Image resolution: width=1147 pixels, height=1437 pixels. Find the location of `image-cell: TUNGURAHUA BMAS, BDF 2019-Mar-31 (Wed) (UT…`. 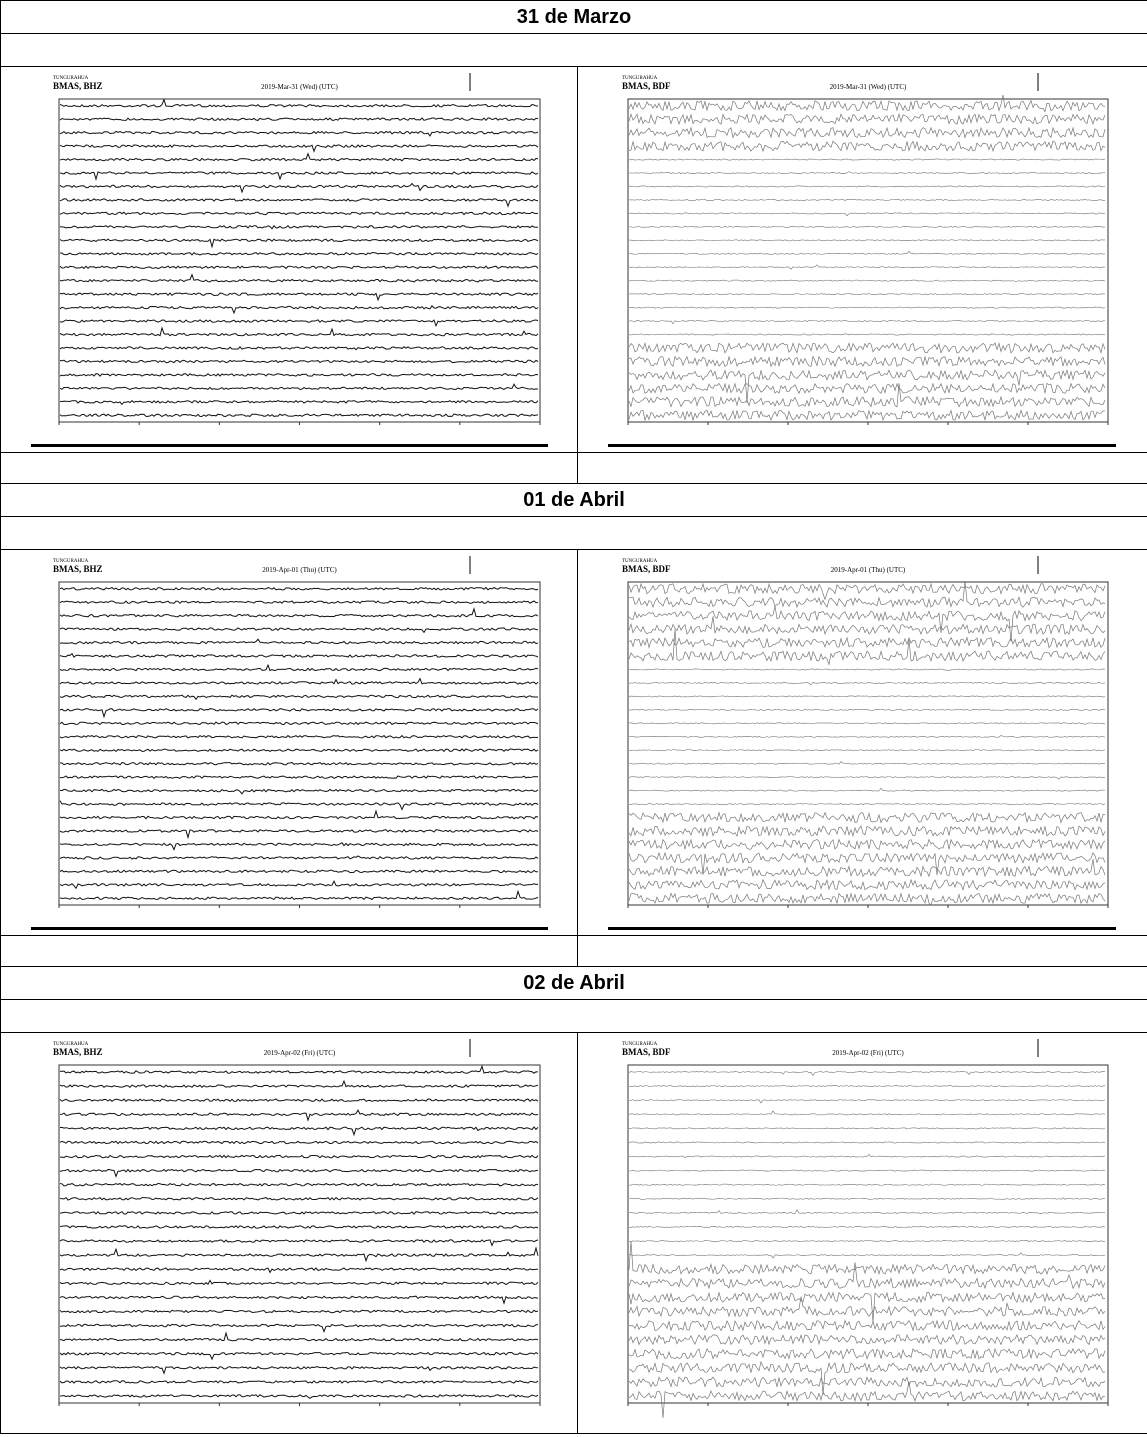

image-cell: TUNGURAHUA BMAS, BDF 2019-Mar-31 (Wed) (UT… is located at coordinates (861, 259).